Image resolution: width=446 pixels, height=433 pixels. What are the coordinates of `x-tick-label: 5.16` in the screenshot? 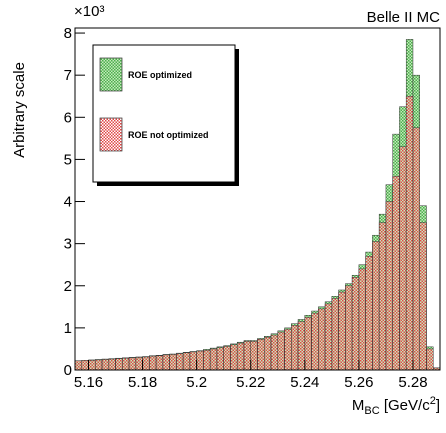 It's located at (88, 382).